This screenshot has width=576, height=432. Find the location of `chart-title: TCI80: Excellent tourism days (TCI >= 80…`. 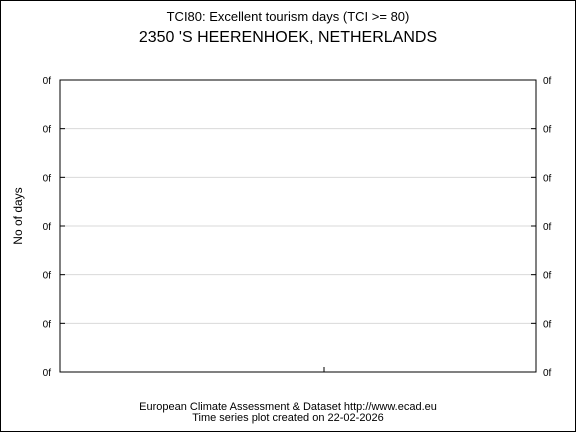

chart-title: TCI80: Excellent tourism days (TCI >= 80… is located at coordinates (288, 16).